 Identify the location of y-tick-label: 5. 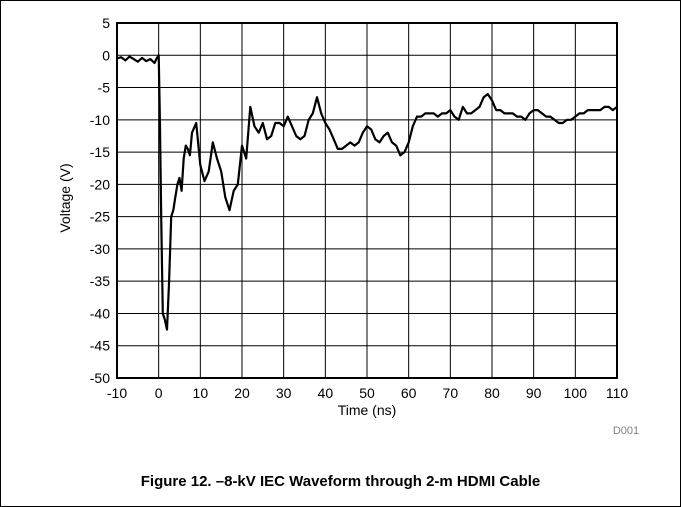
(106, 23).